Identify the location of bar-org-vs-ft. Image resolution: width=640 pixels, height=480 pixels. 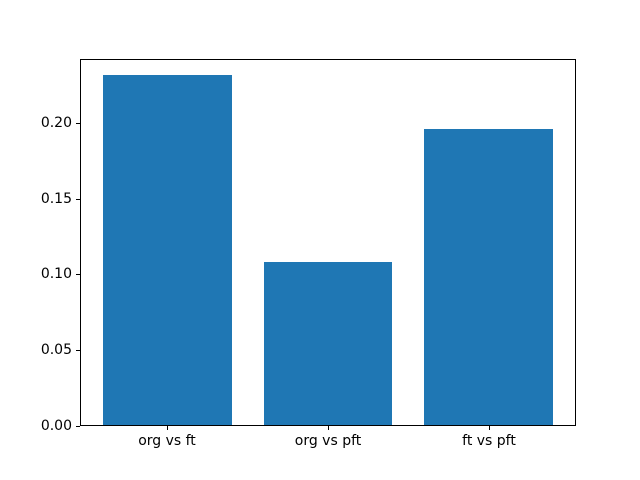
(167, 250).